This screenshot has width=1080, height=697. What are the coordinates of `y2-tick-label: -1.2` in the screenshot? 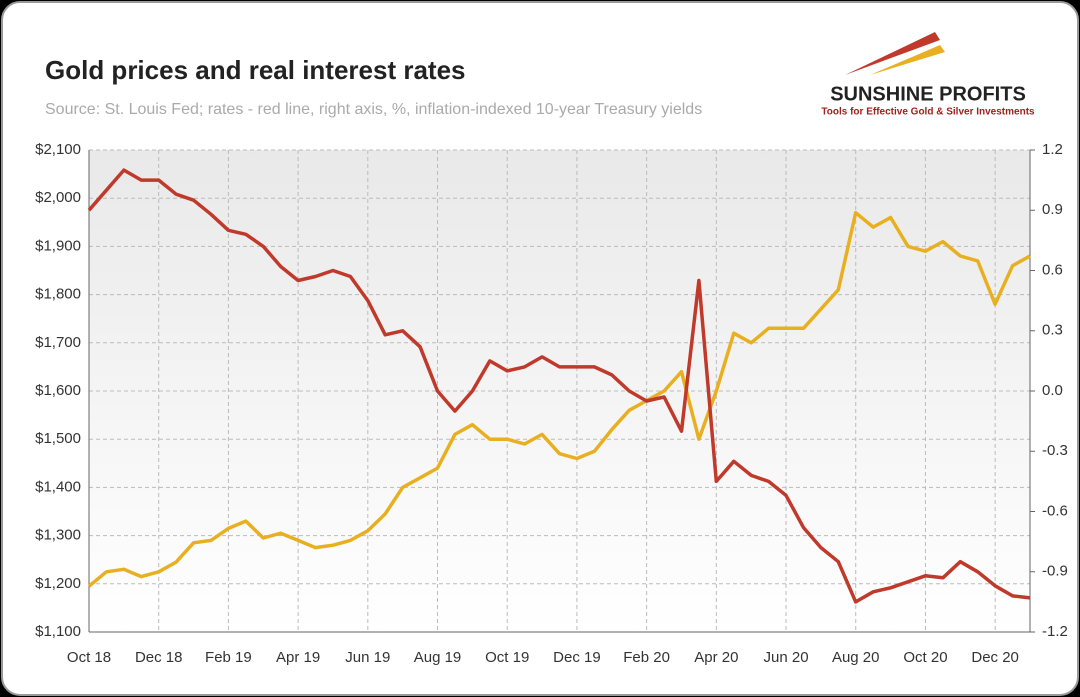 It's located at (1055, 631).